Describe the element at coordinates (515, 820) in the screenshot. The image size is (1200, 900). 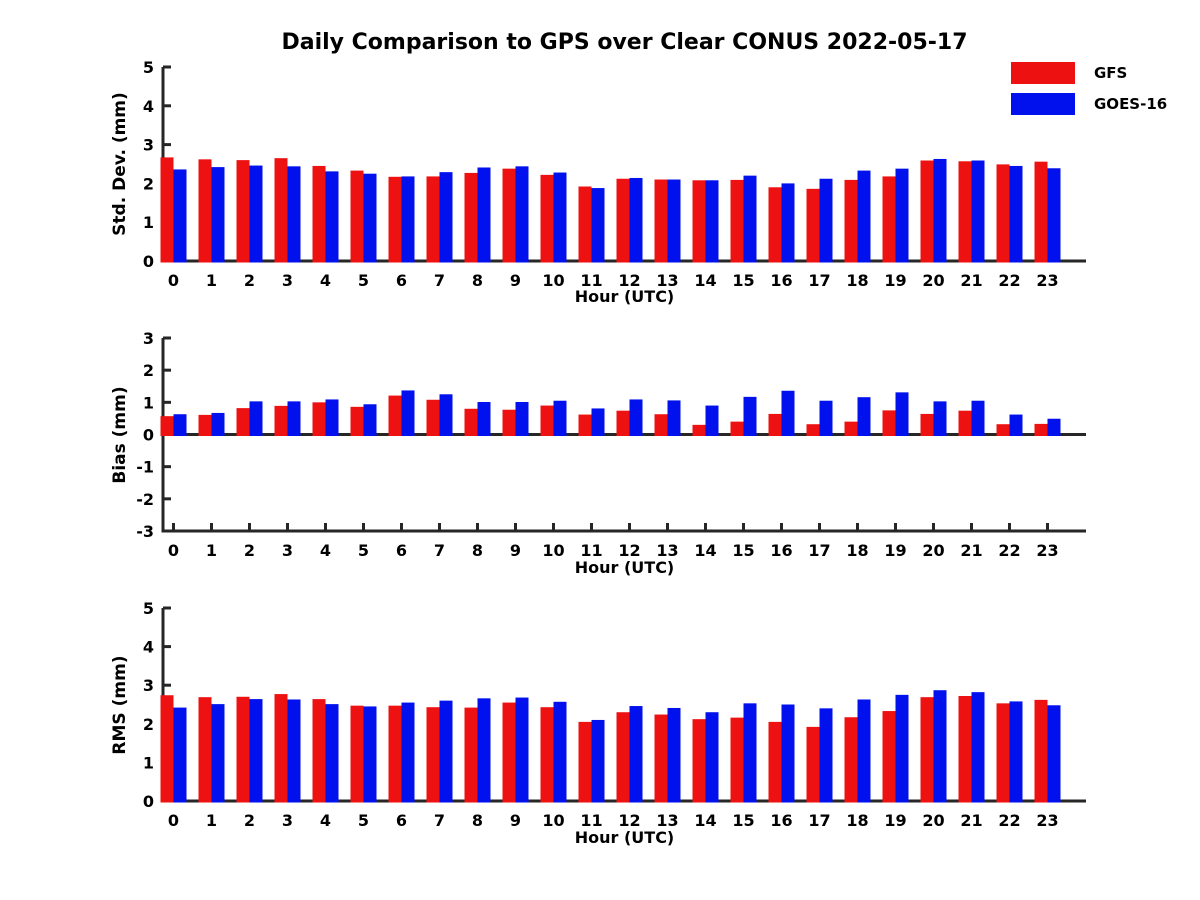
I see `x-tick-label: 9` at that location.